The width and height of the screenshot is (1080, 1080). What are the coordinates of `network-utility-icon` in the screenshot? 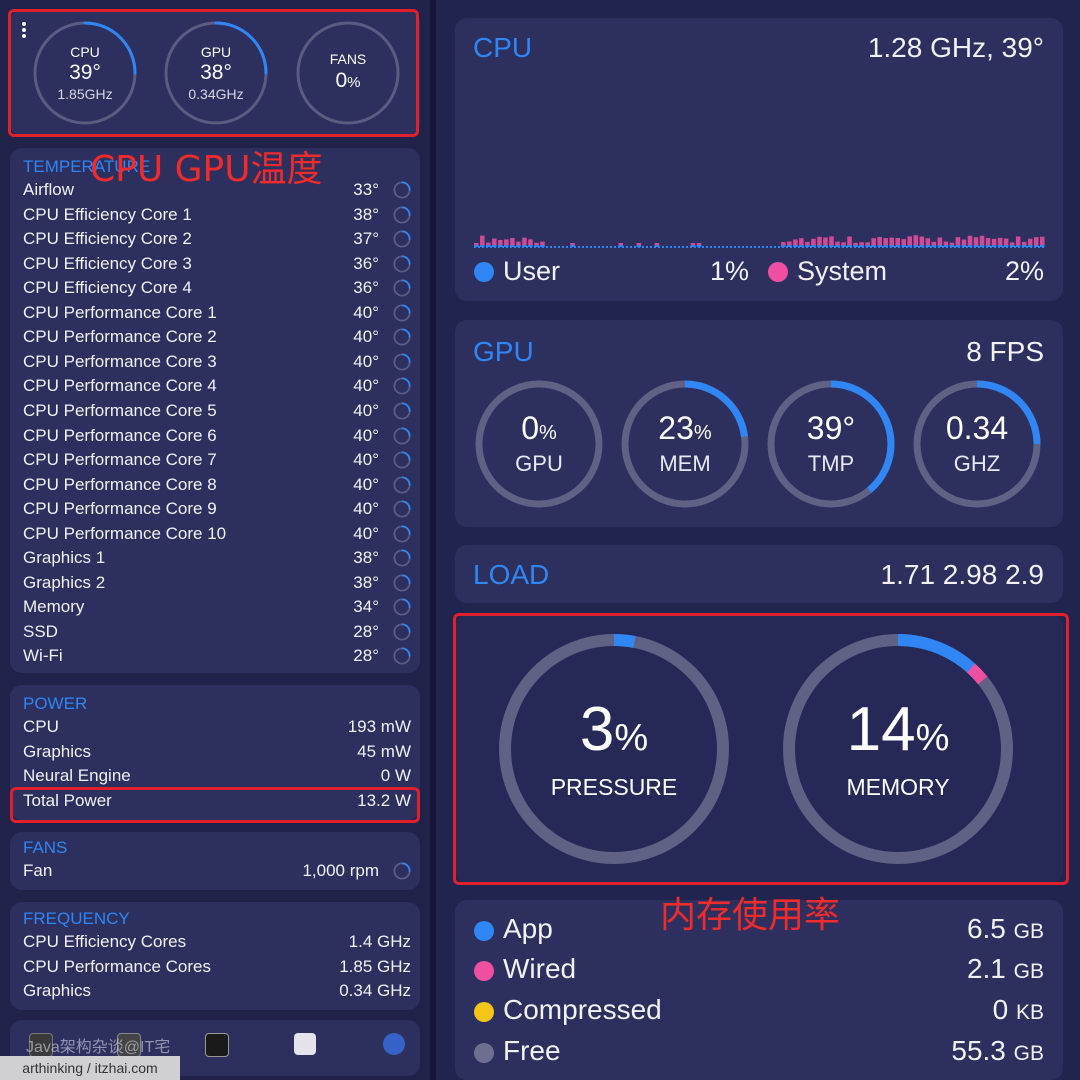 It's located at (394, 1044).